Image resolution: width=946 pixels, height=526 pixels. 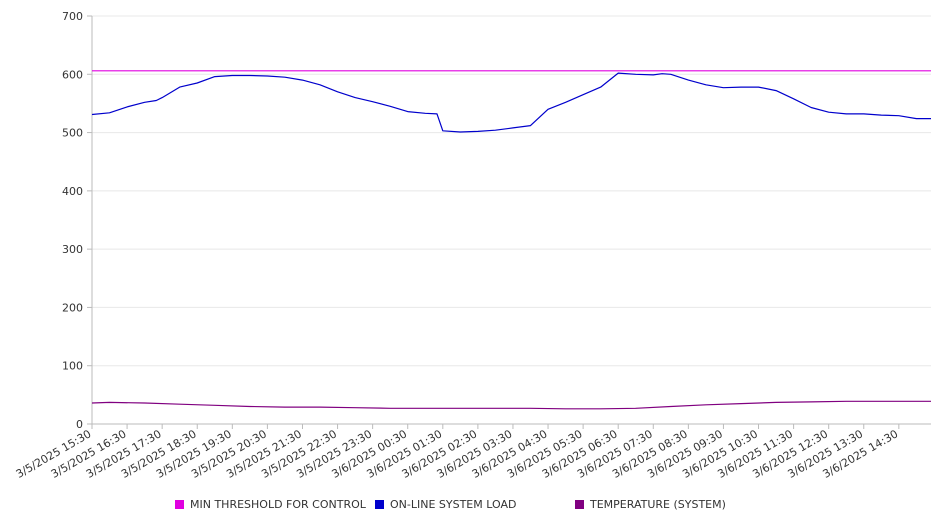 What do you see at coordinates (72, 16) in the screenshot?
I see `y-tick-label: 700` at bounding box center [72, 16].